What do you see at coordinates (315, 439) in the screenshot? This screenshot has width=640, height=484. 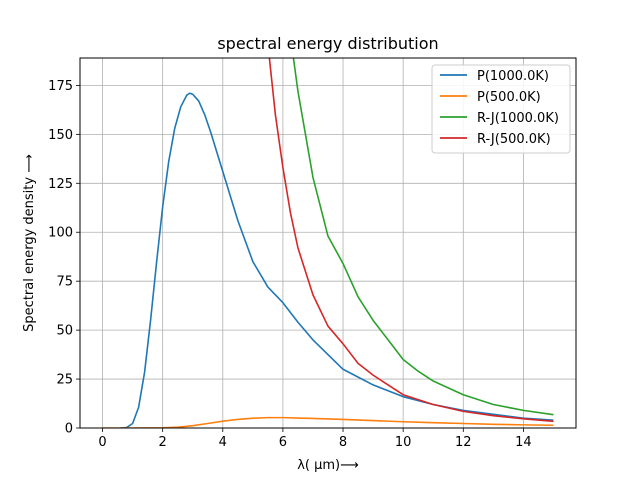 I see `x-axis: 0 2 4 6 8 10 12 14` at bounding box center [315, 439].